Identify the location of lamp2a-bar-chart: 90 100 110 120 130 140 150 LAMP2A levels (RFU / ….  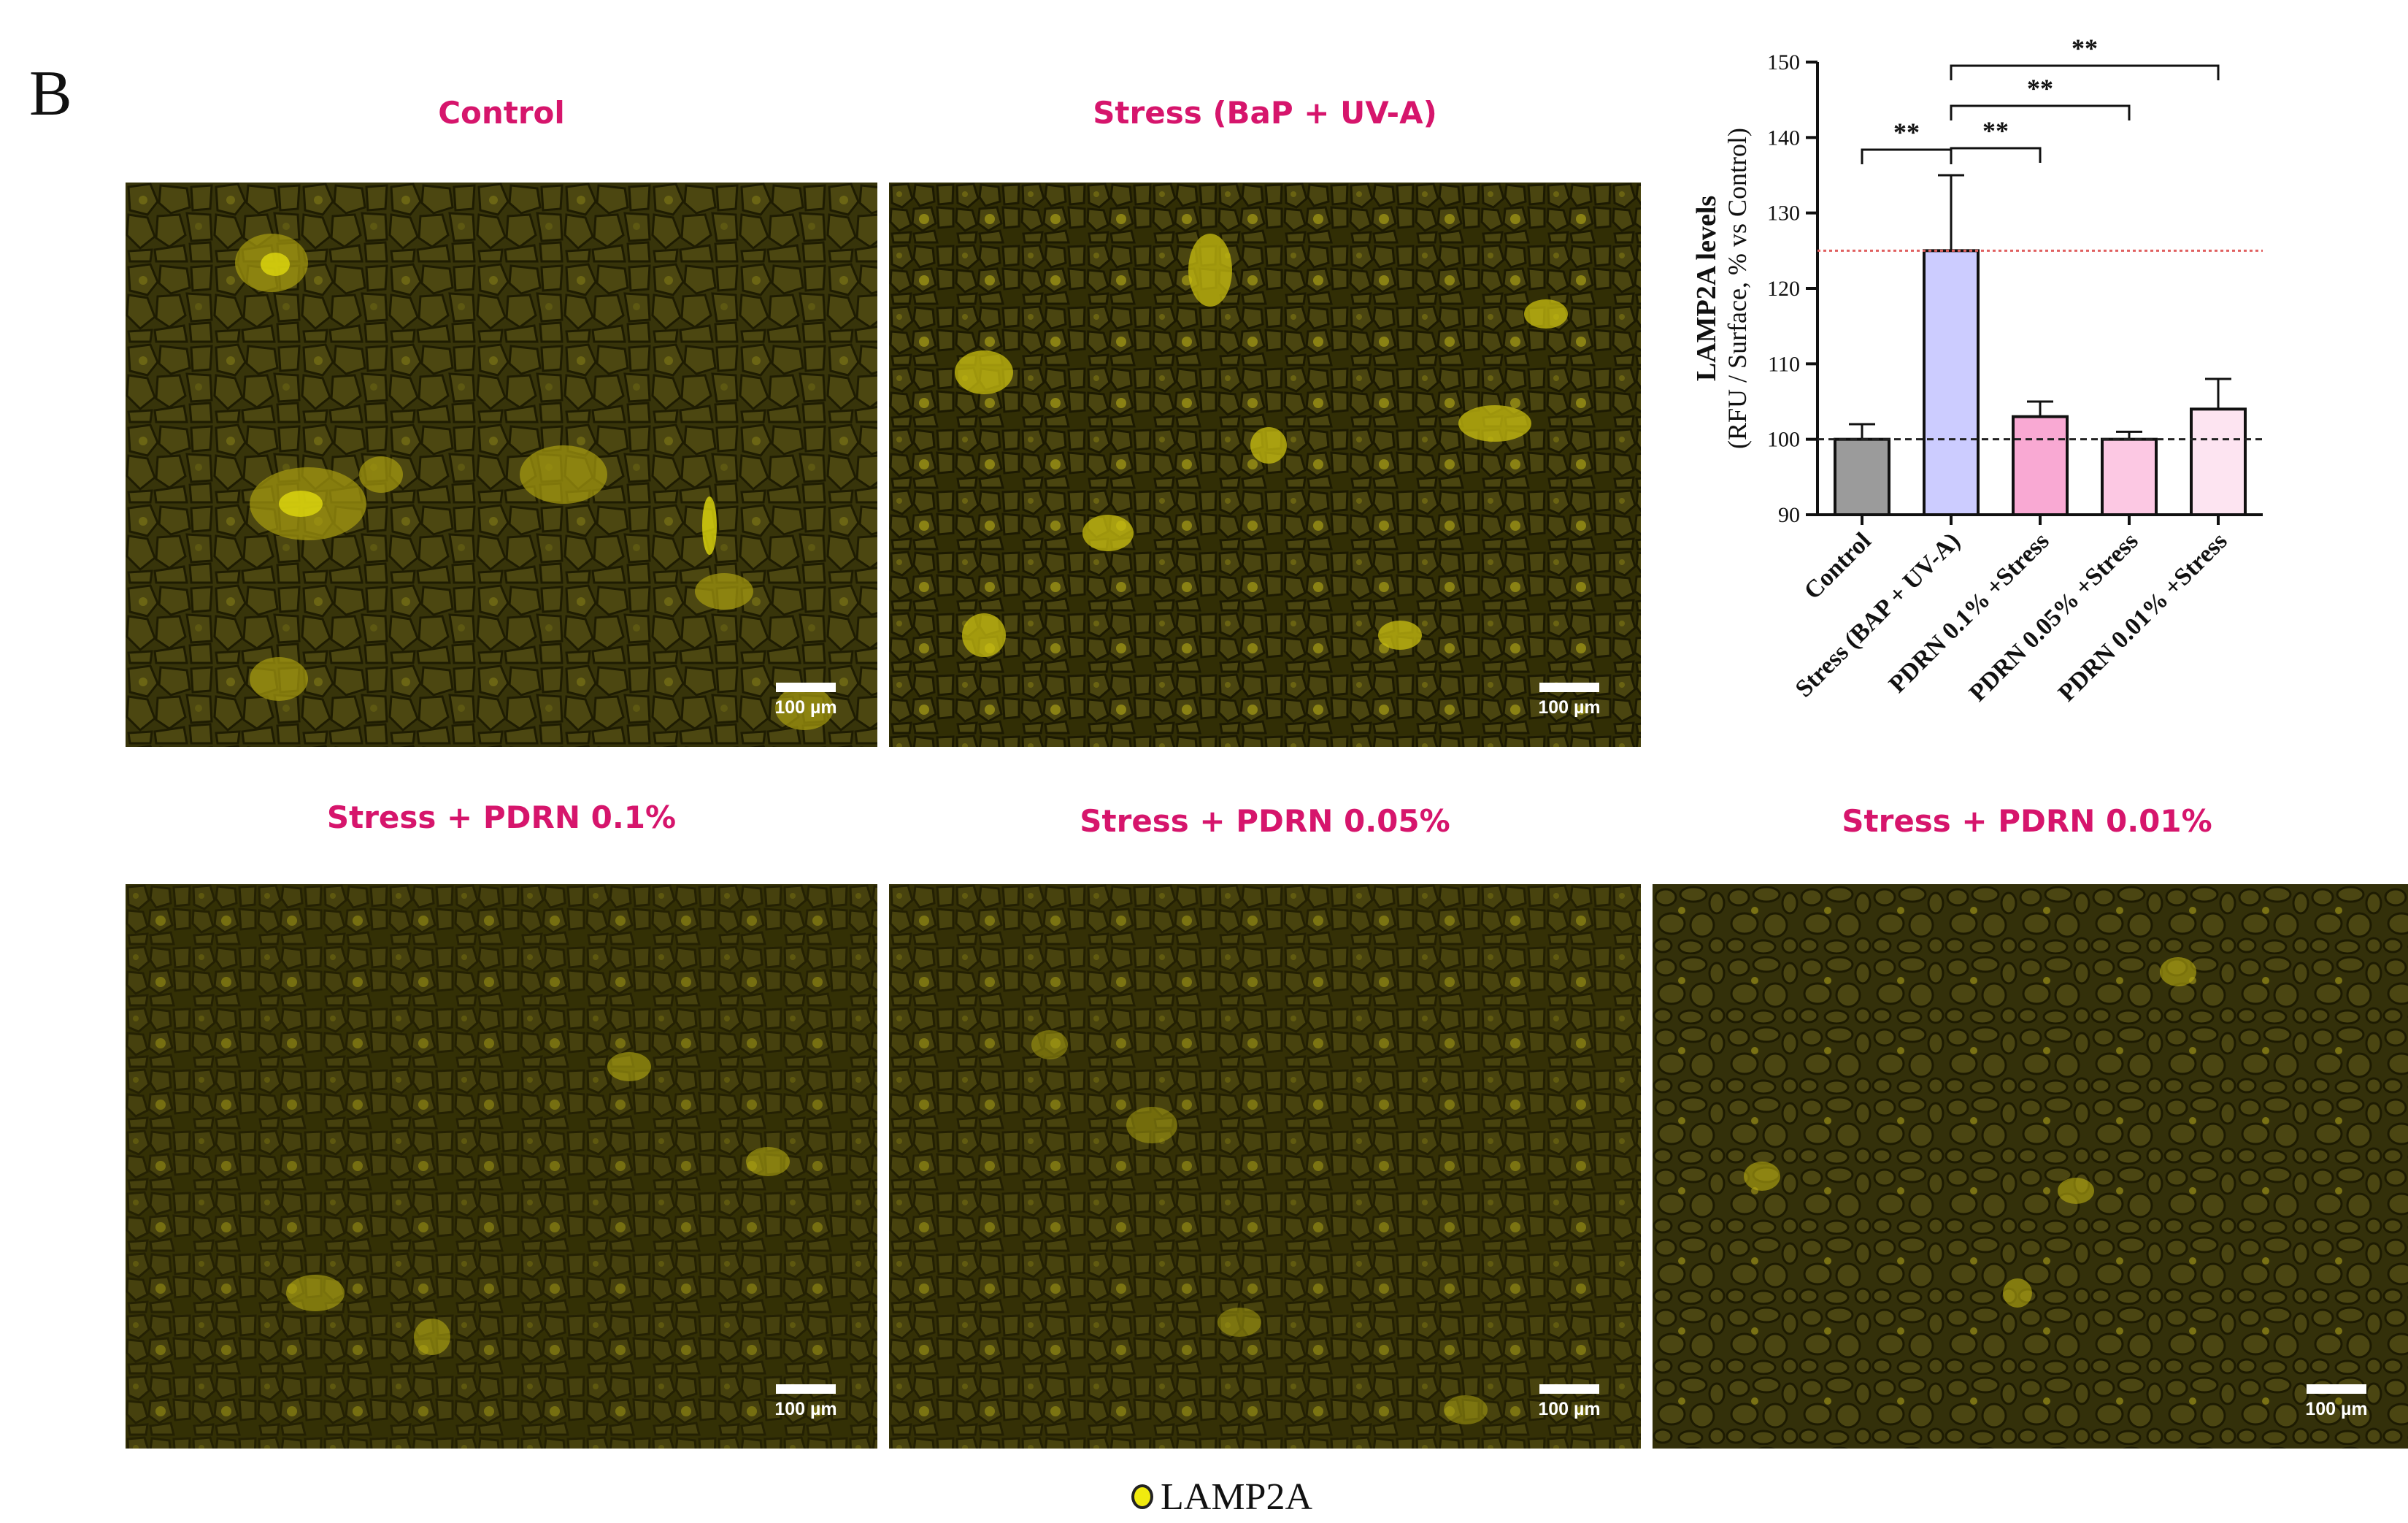
(1977, 371).